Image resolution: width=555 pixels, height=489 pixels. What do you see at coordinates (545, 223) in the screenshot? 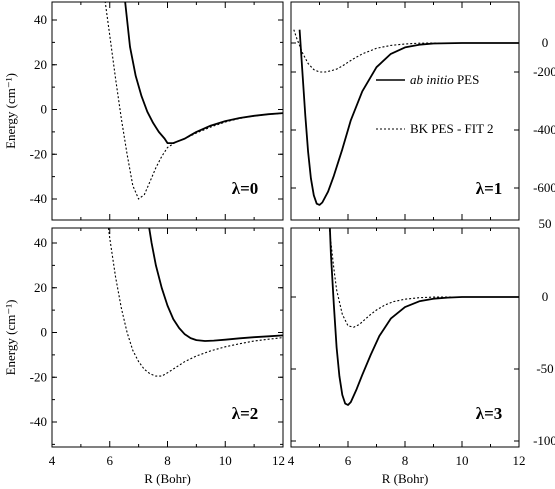
I see `y-tick-label: 50` at bounding box center [545, 223].